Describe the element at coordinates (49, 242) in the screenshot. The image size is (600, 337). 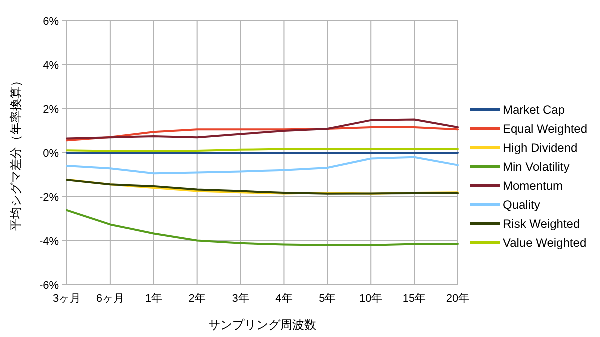
I see `y-tick-label: -4%` at that location.